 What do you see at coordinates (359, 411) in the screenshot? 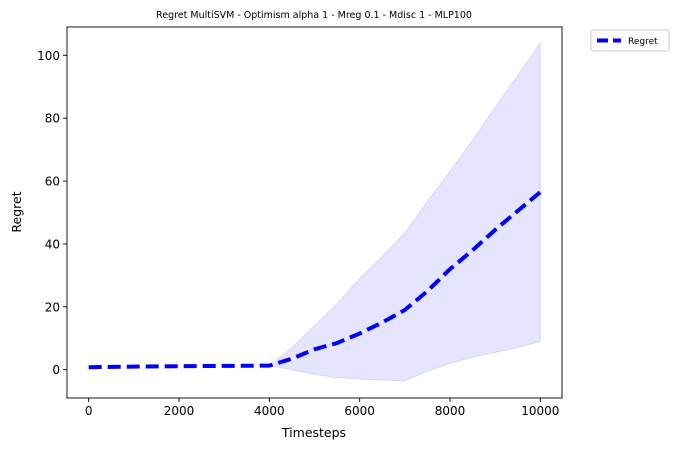
I see `x-tick-label: 6000` at bounding box center [359, 411].